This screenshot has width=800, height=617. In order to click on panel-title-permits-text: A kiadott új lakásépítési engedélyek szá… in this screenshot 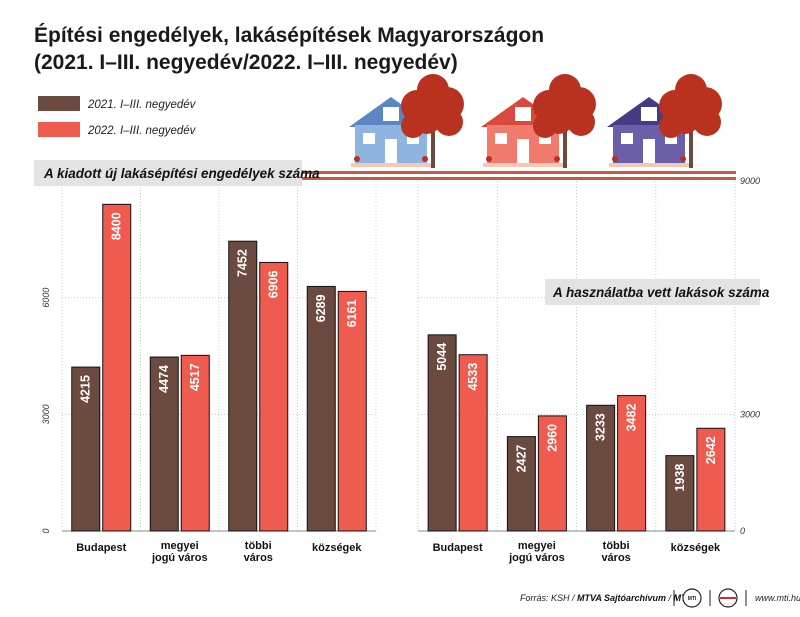, I will do `click(181, 173)`.